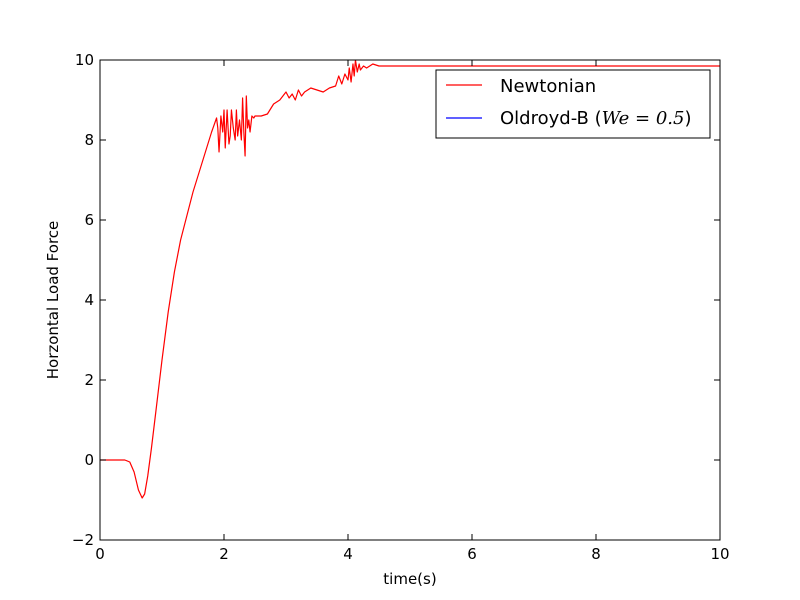 This screenshot has width=800, height=600. I want to click on y-tick-label: 6, so click(89, 220).